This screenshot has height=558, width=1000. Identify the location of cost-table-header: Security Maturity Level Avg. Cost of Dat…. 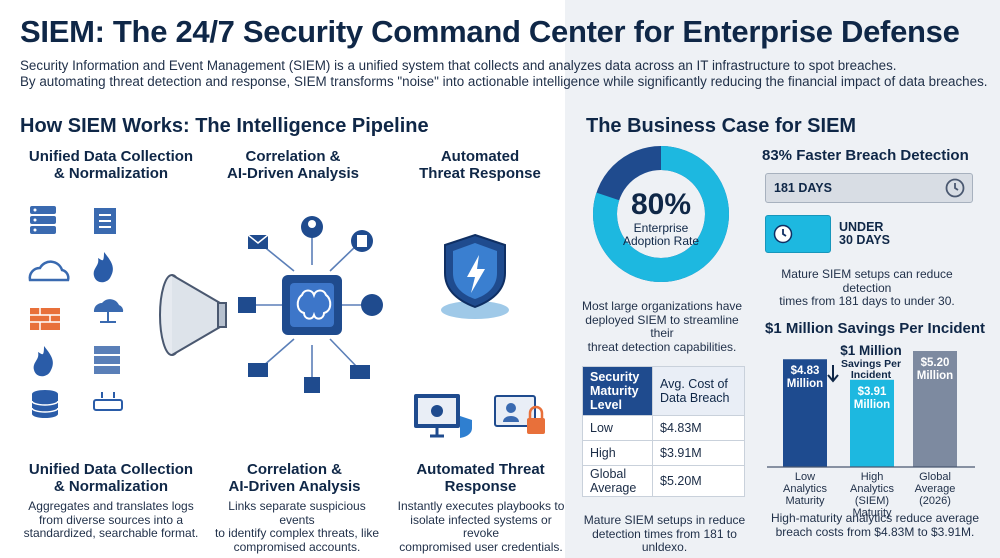
(663, 391).